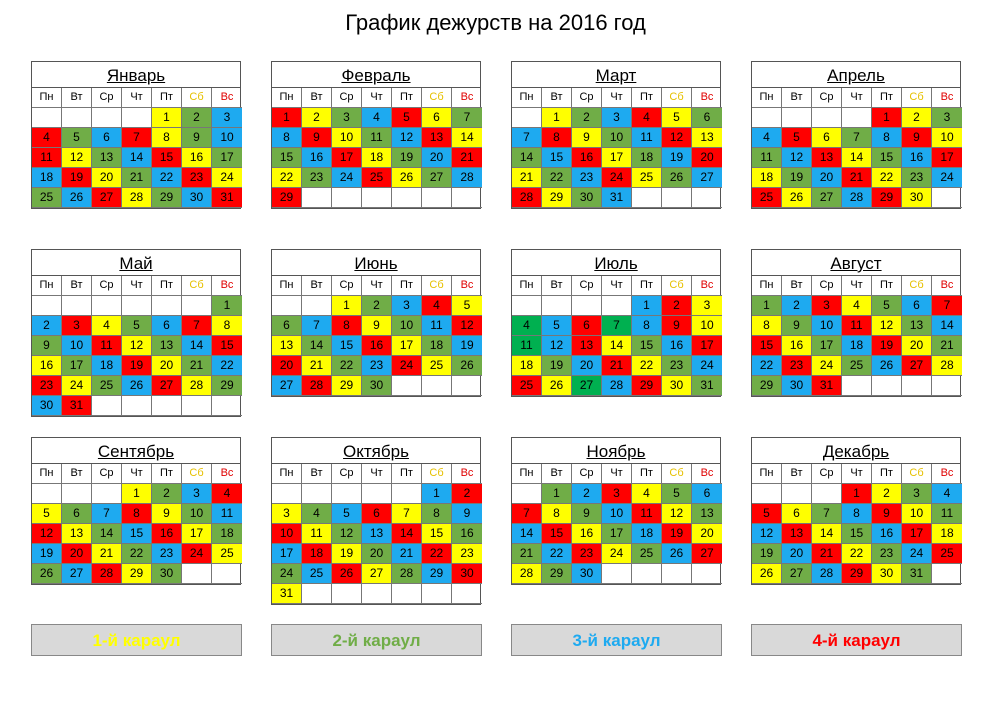 The width and height of the screenshot is (991, 716). I want to click on day-cell: 31, so click(617, 198).